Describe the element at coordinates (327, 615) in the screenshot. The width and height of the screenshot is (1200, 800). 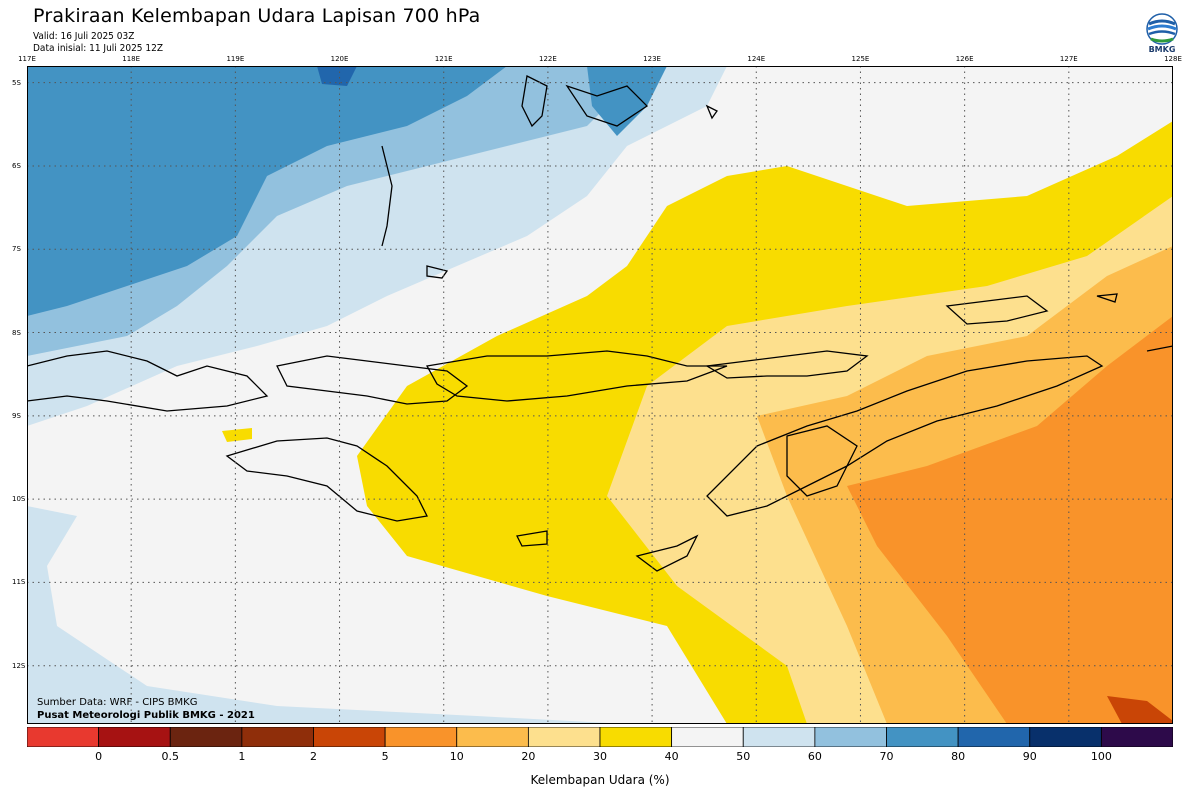
I see `field-60-70-southwest` at that location.